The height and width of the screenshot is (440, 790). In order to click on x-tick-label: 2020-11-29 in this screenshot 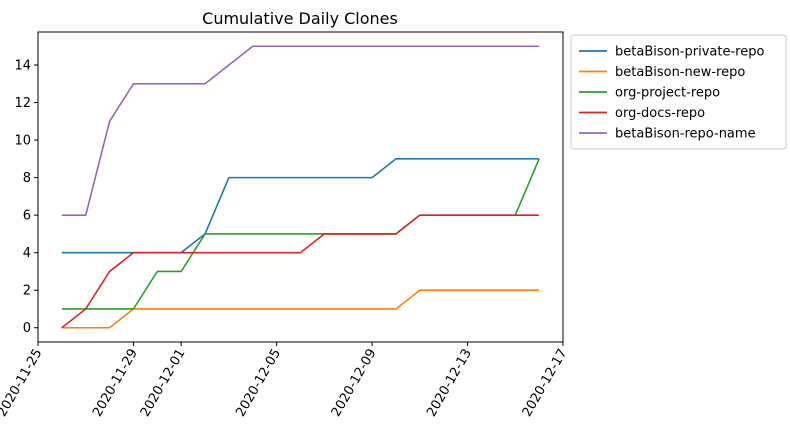, I will do `click(115, 383)`.